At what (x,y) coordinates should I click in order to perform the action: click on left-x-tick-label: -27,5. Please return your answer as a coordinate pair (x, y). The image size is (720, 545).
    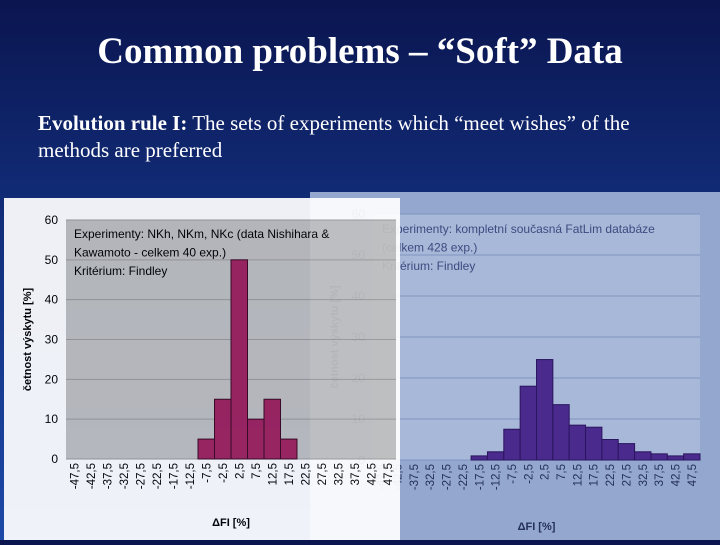
    Looking at the image, I should click on (141, 476).